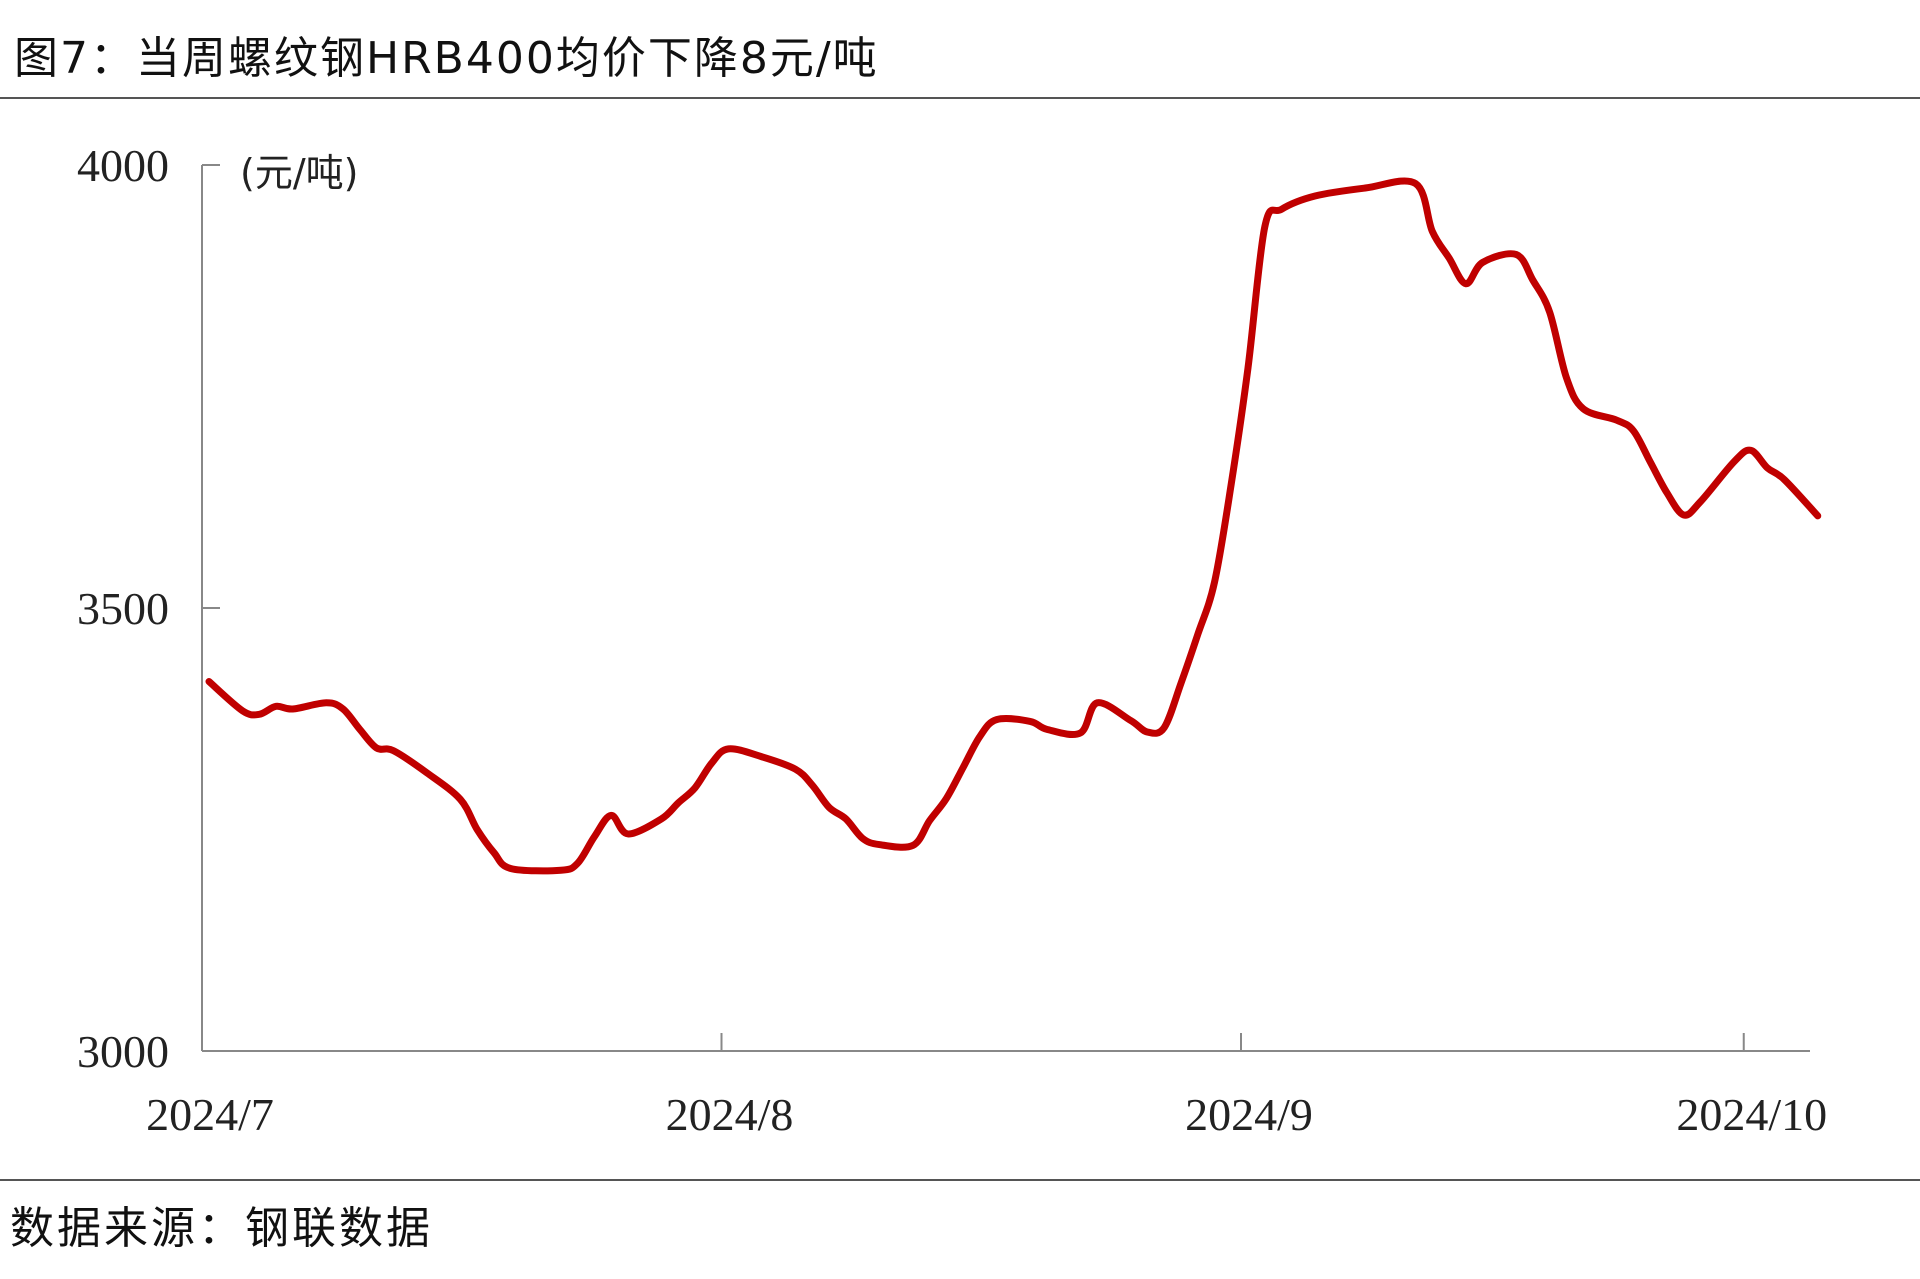 The image size is (1920, 1279). I want to click on x-tick-label: 2024/10, so click(1751, 1114).